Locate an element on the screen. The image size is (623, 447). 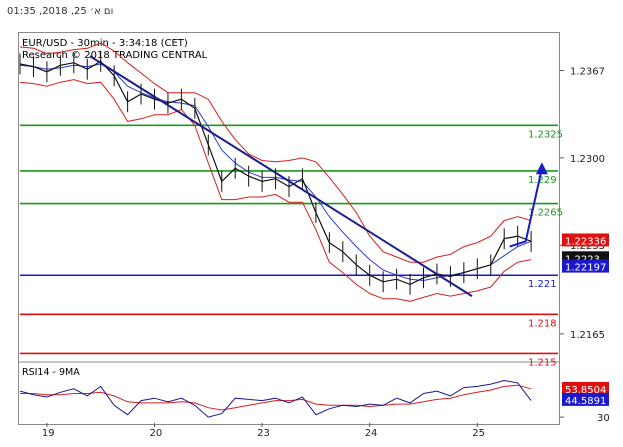
day-label: 19 is located at coordinates (48, 433).